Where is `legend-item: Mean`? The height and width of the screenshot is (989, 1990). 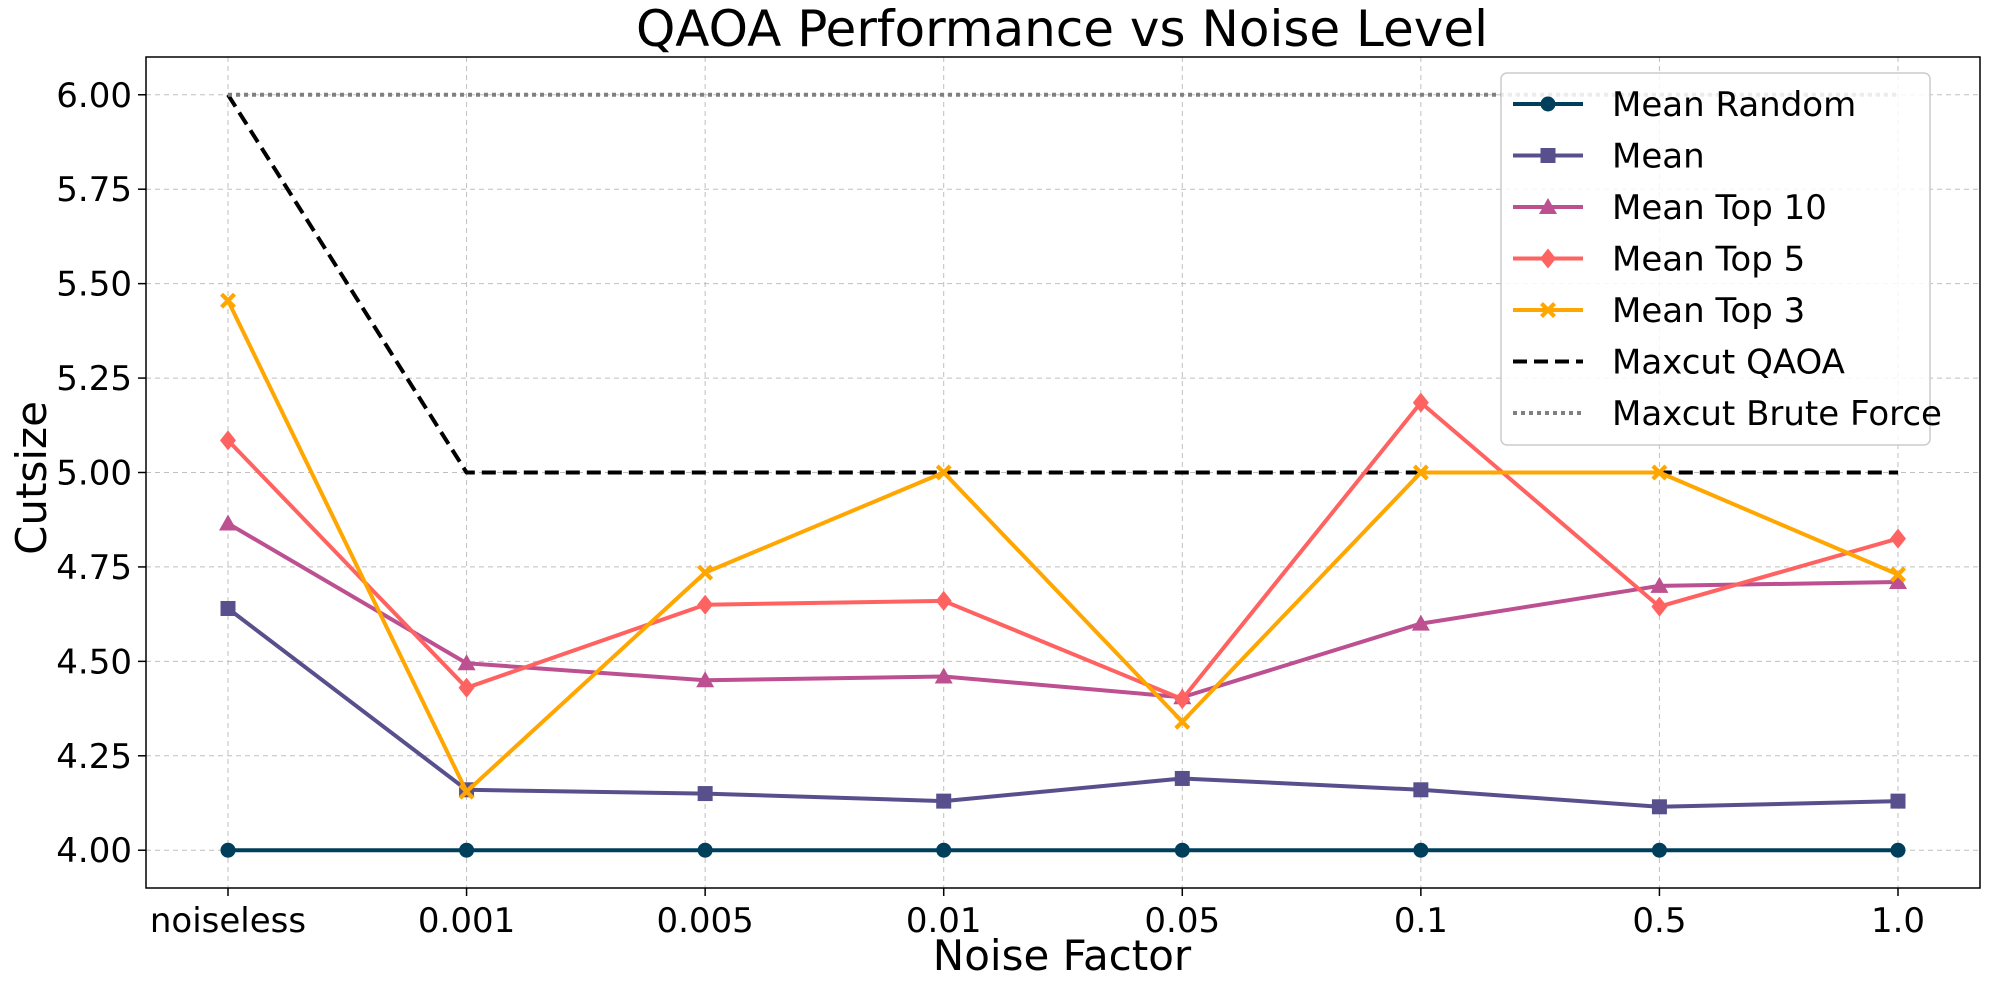 legend-item: Mean is located at coordinates (1609, 157).